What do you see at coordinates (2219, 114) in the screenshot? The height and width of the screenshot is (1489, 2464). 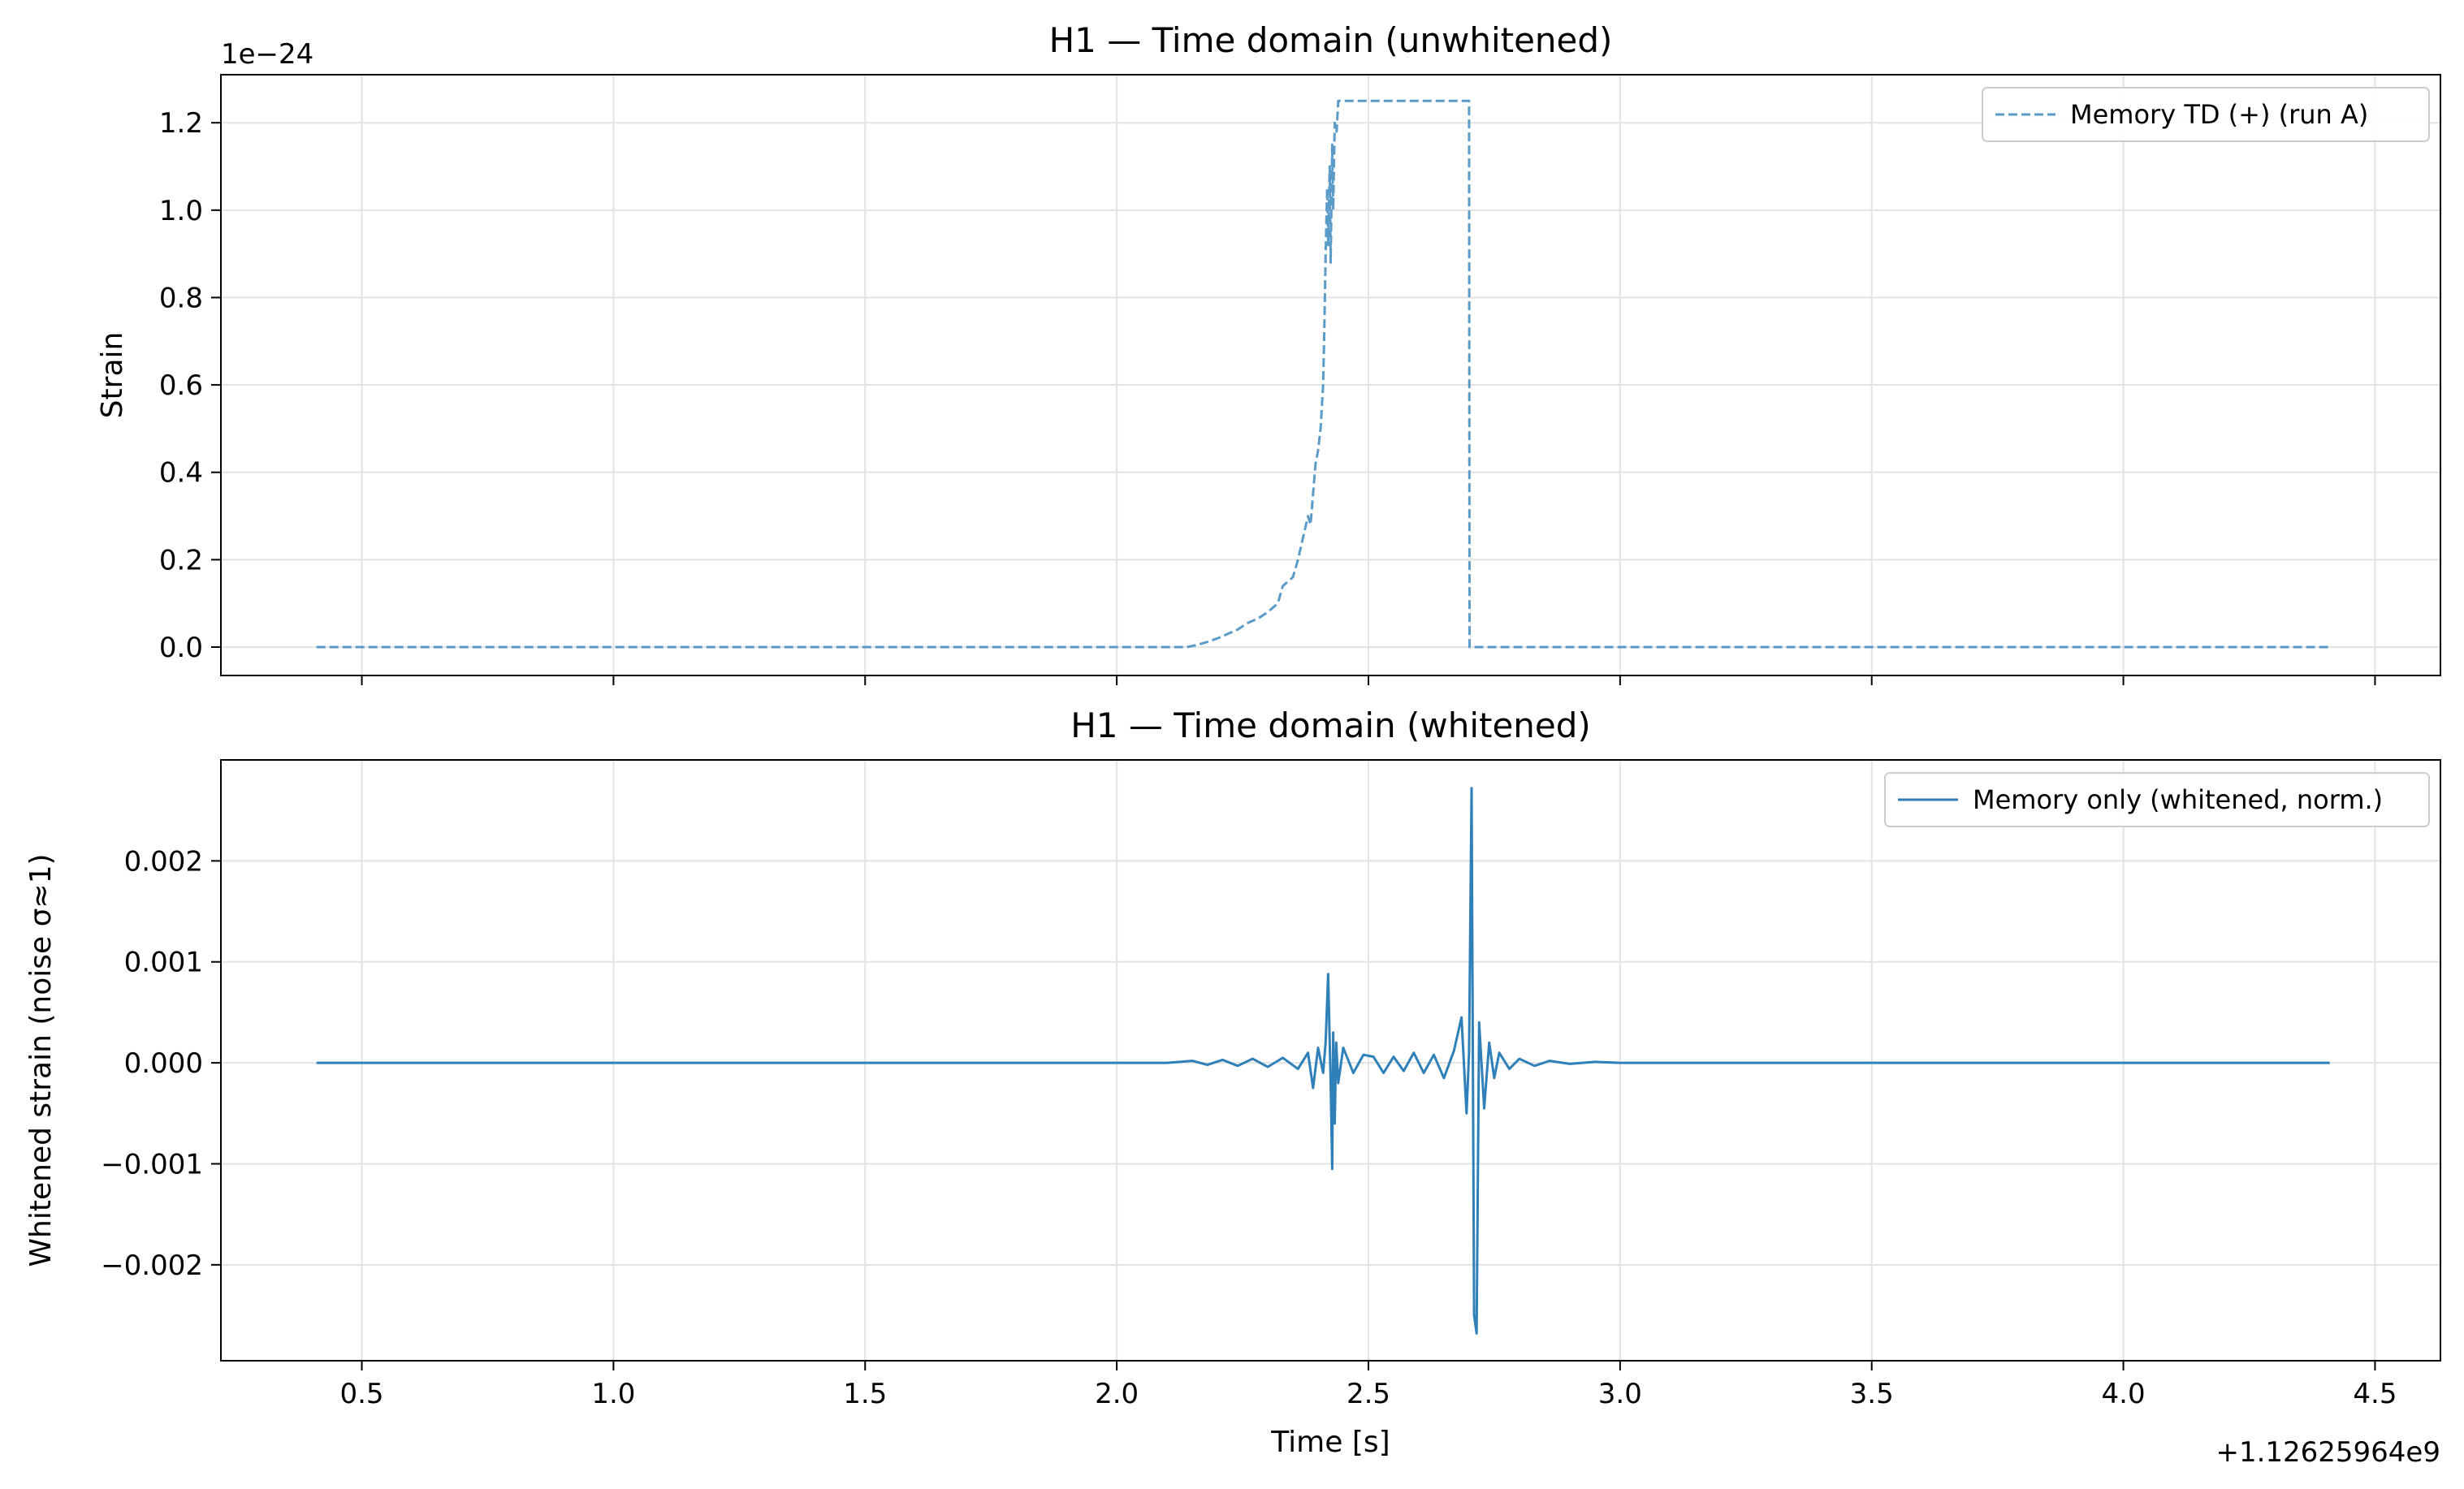 I see `unwhitened-legend-label: Memory TD (+) (run A)` at bounding box center [2219, 114].